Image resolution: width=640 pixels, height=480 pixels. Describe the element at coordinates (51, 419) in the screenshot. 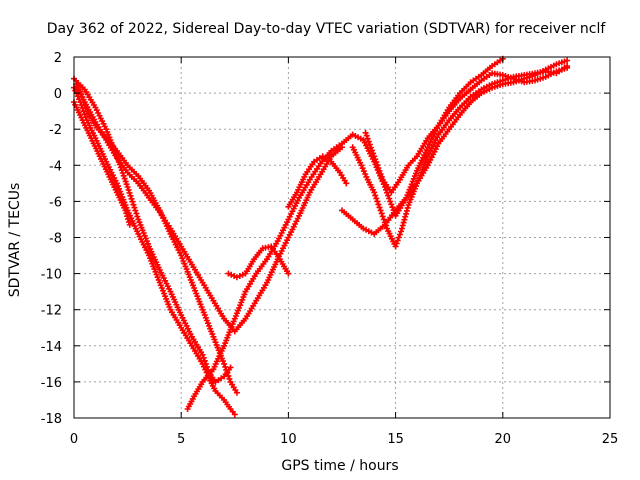

I see `y-tick-label: -18` at that location.